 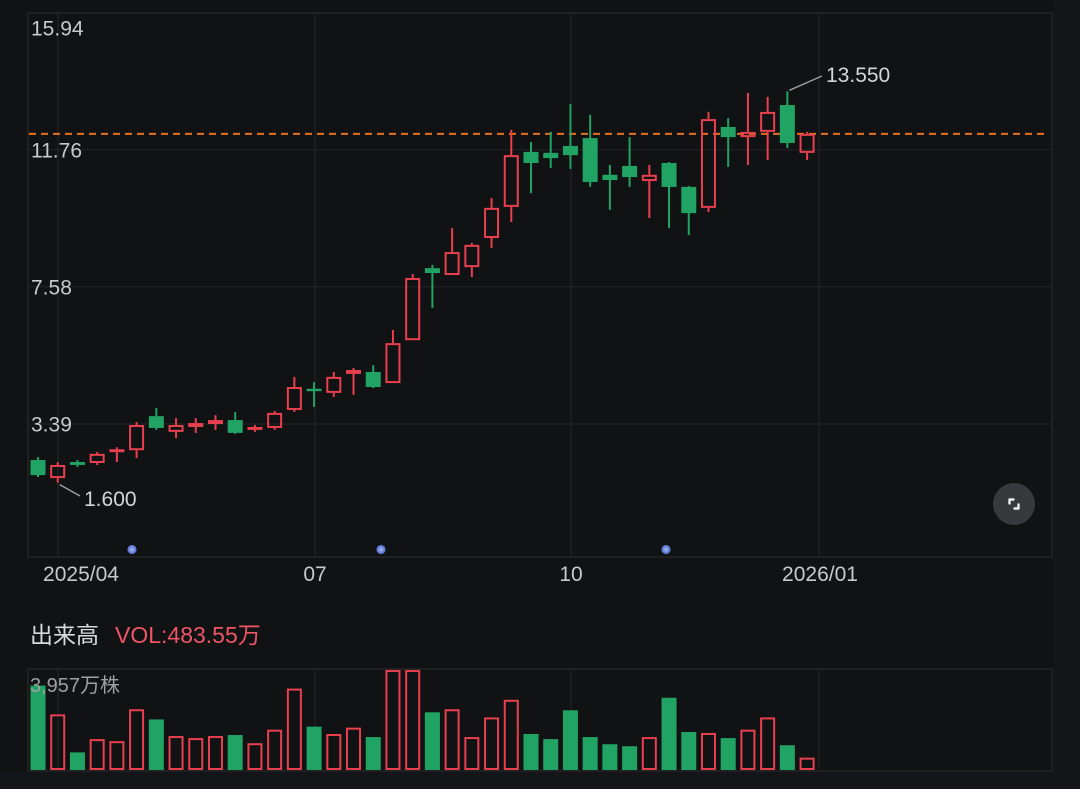 I want to click on x-axis-label: 2026/01, so click(x=820, y=574).